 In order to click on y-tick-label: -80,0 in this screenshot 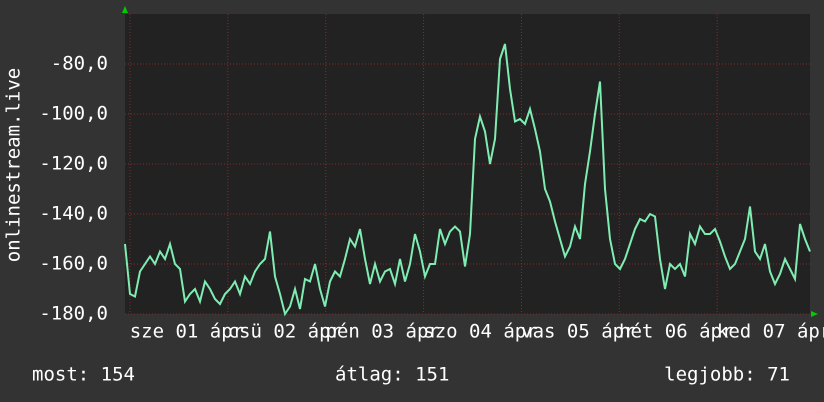, I will do `click(79, 64)`.